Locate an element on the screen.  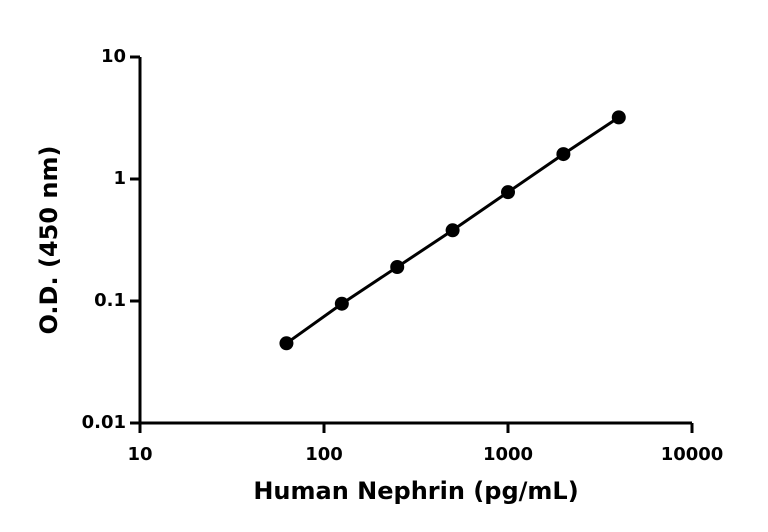
x-tick-label: 100 is located at coordinates (324, 454).